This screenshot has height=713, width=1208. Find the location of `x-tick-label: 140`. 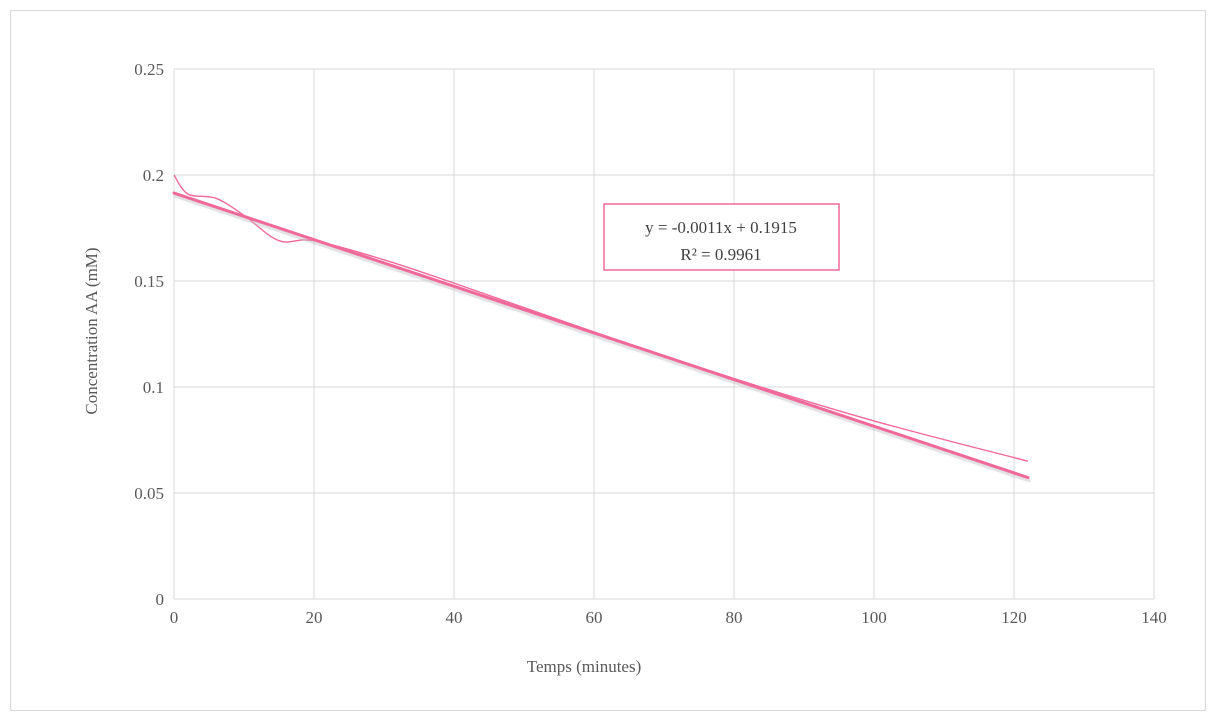

x-tick-label: 140 is located at coordinates (1154, 617).